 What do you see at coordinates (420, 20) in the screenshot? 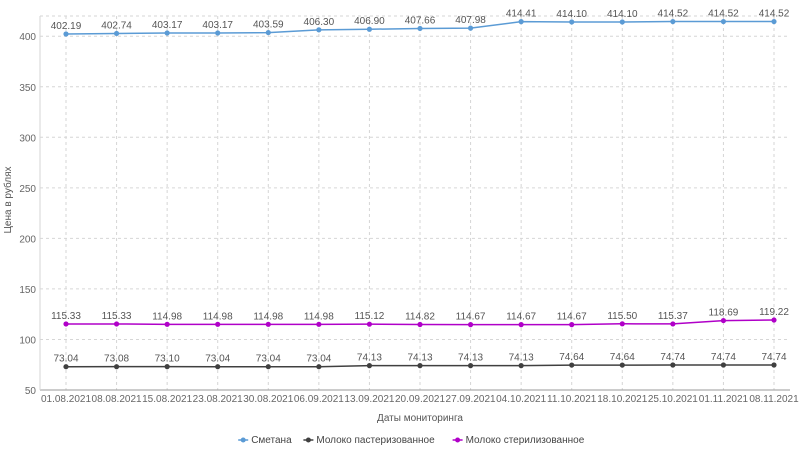
I see `data-label: 407.66` at bounding box center [420, 20].